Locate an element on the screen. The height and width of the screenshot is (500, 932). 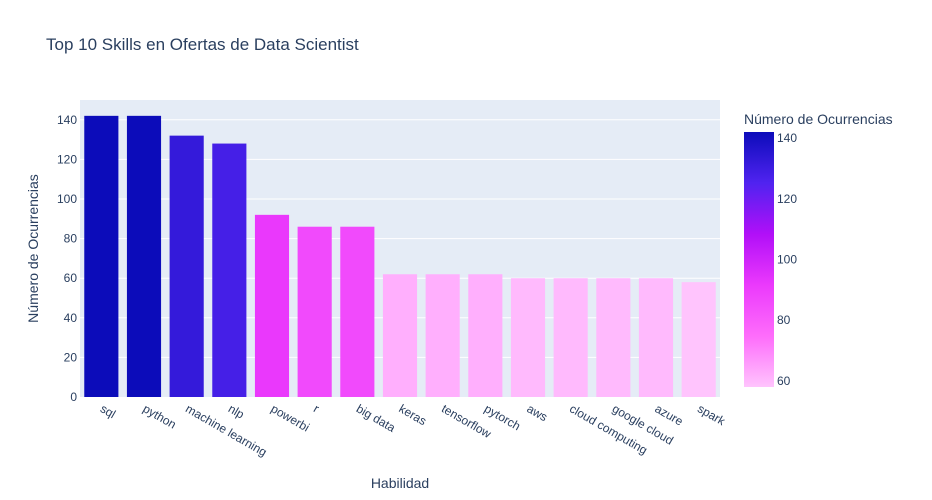
x-tick-label: machine learning is located at coordinates (226, 430).